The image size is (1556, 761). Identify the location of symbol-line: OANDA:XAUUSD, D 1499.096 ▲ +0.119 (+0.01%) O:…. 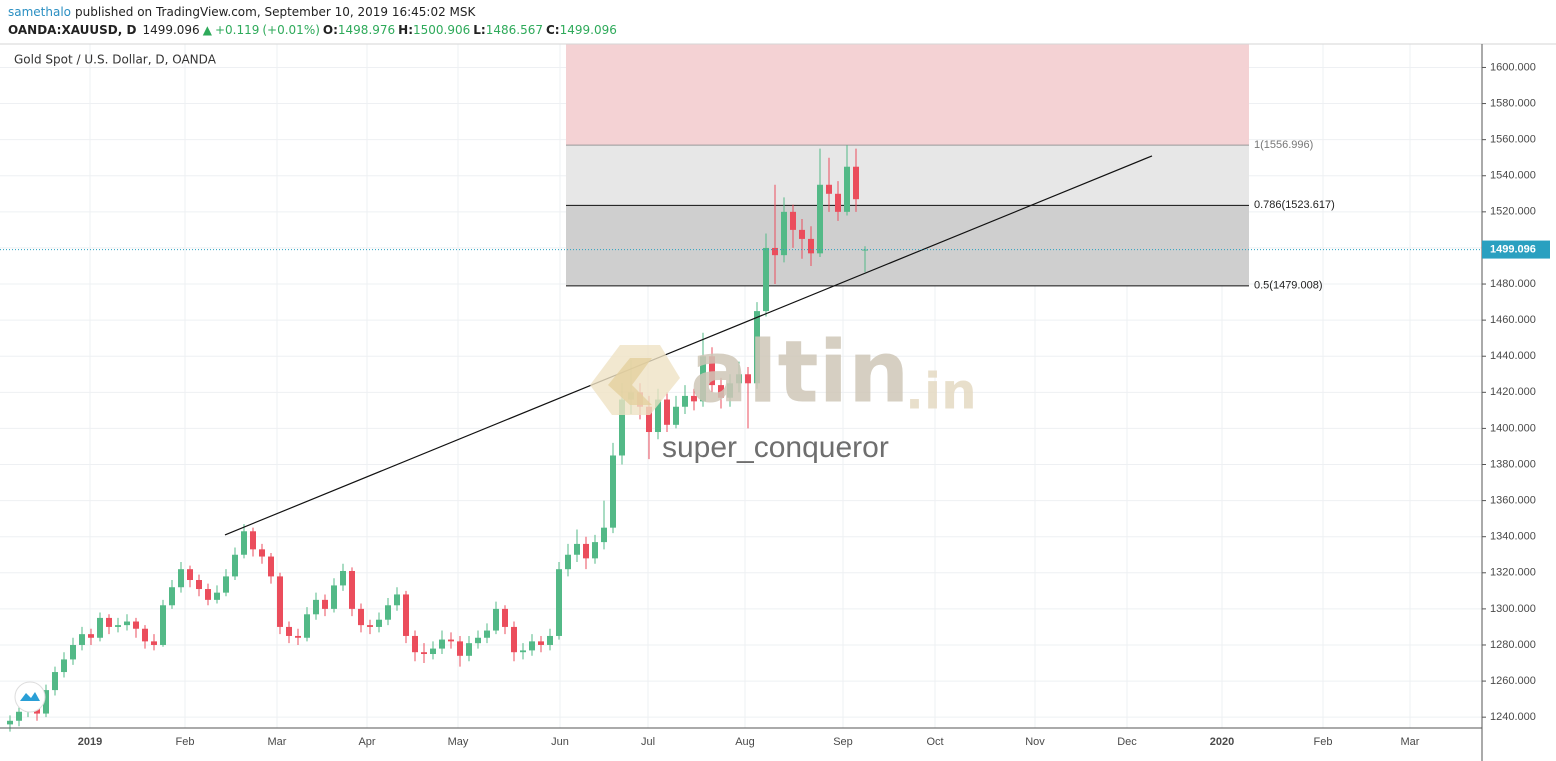
(312, 30).